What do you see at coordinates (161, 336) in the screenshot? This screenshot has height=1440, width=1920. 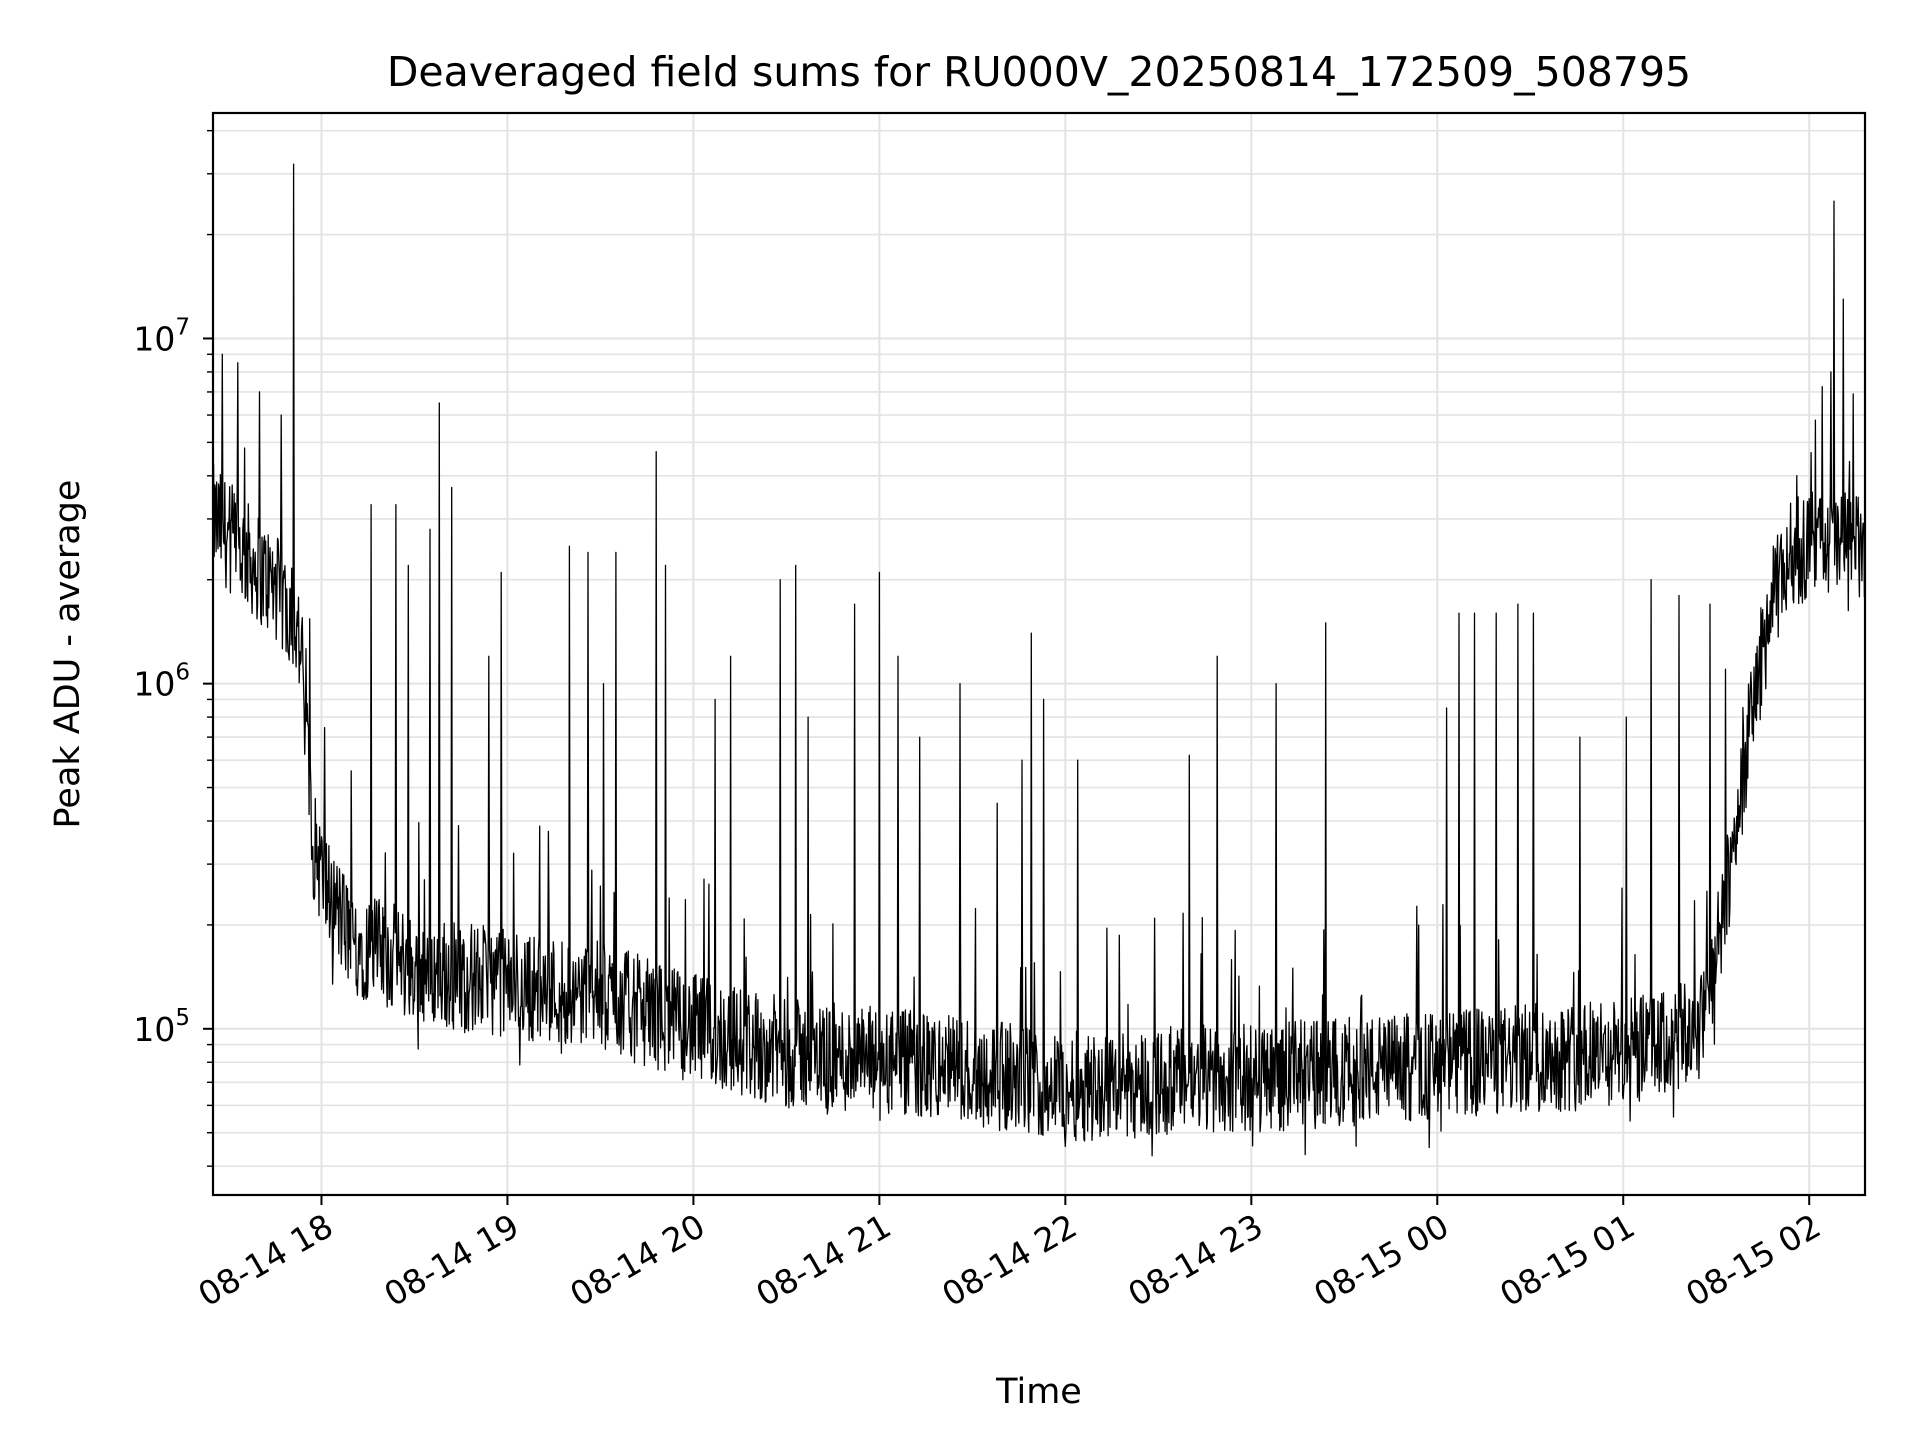 I see `y-tick-label: 10⁷` at bounding box center [161, 336].